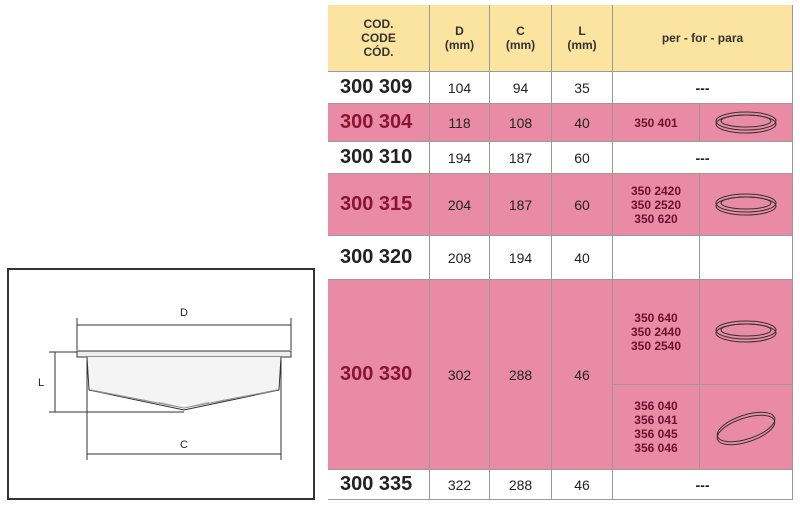 Image resolution: width=800 pixels, height=511 pixels. I want to click on cell-code: 300 304, so click(379, 123).